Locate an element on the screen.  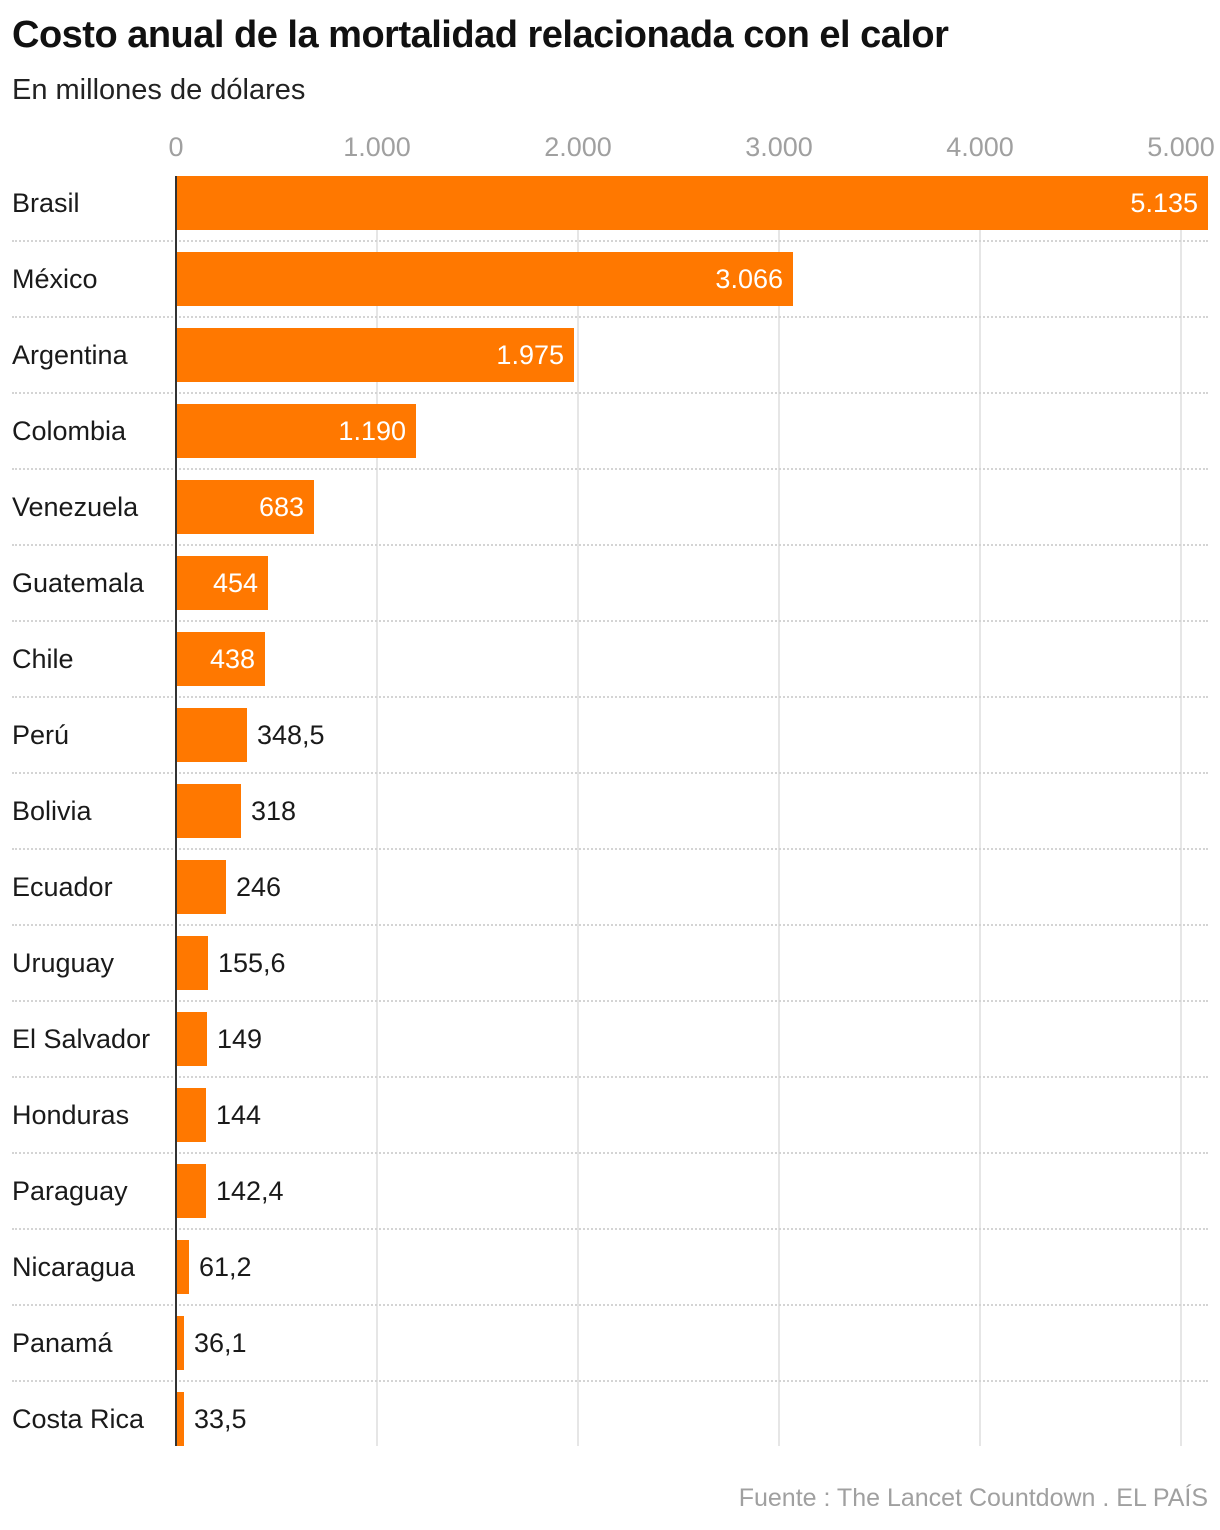
value-label: 1.975 is located at coordinates (530, 355).